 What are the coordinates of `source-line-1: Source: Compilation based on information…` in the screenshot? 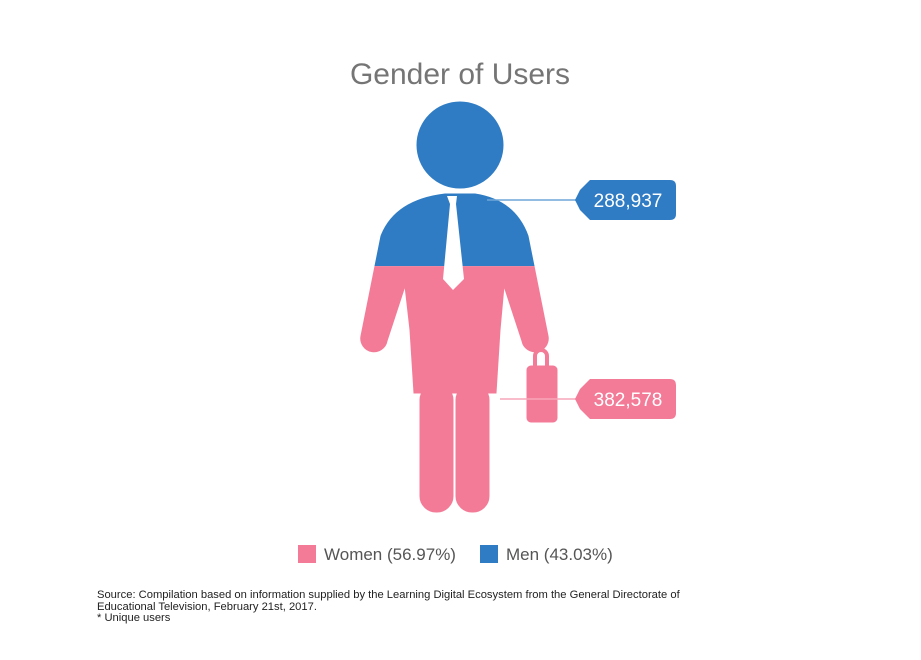 It's located at (388, 595).